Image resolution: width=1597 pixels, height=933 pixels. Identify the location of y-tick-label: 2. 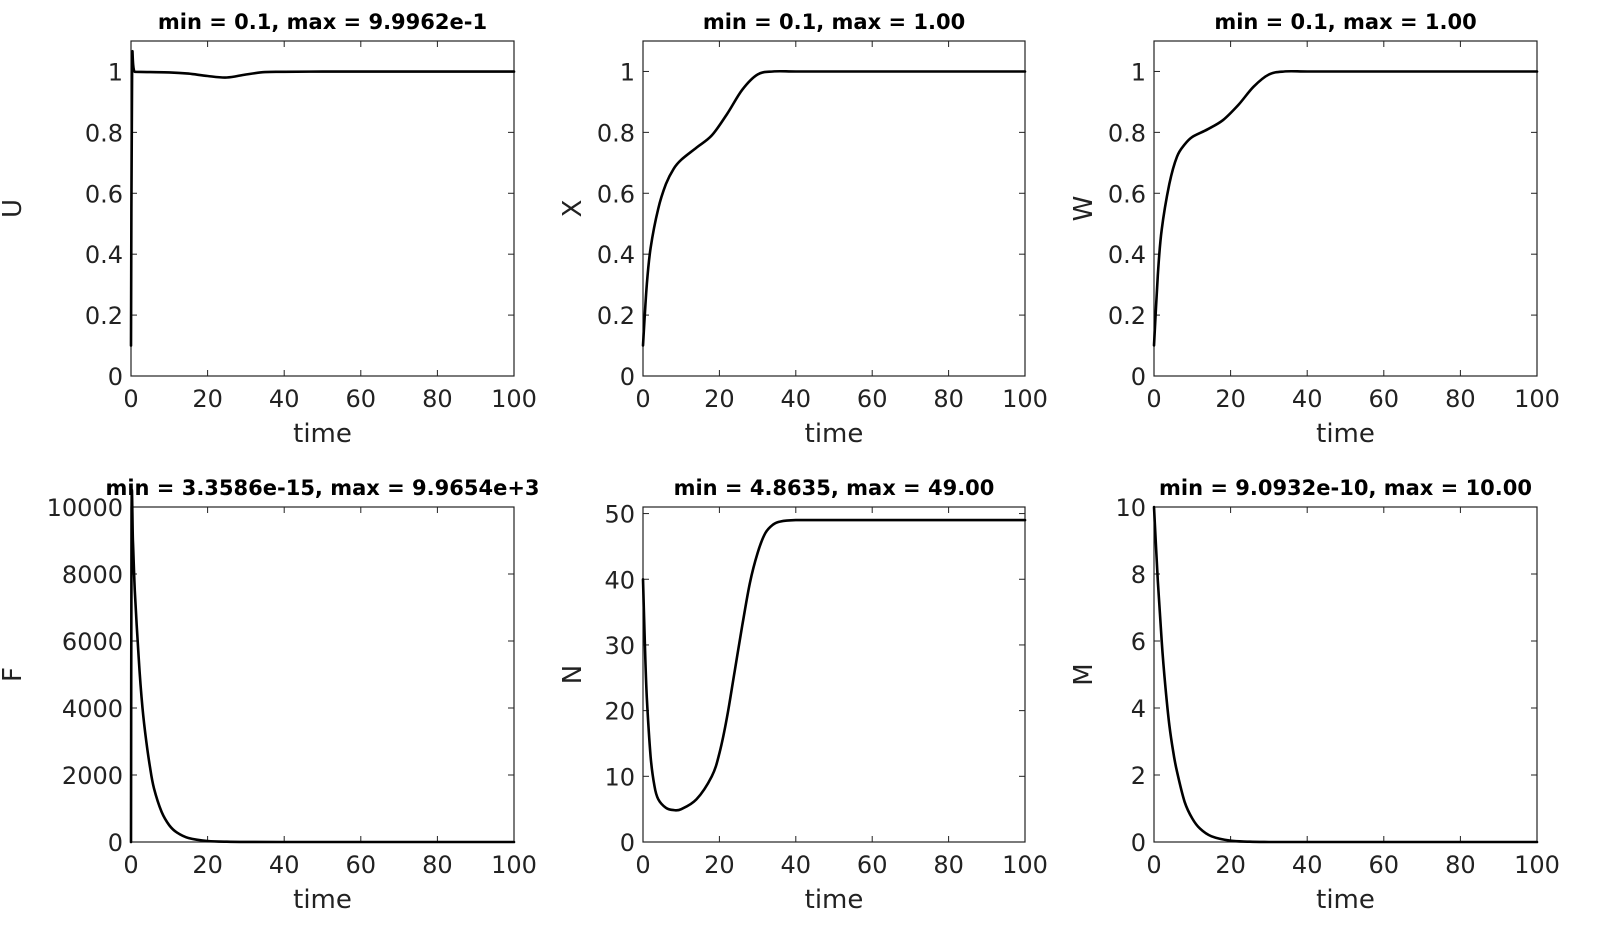
(1138, 776).